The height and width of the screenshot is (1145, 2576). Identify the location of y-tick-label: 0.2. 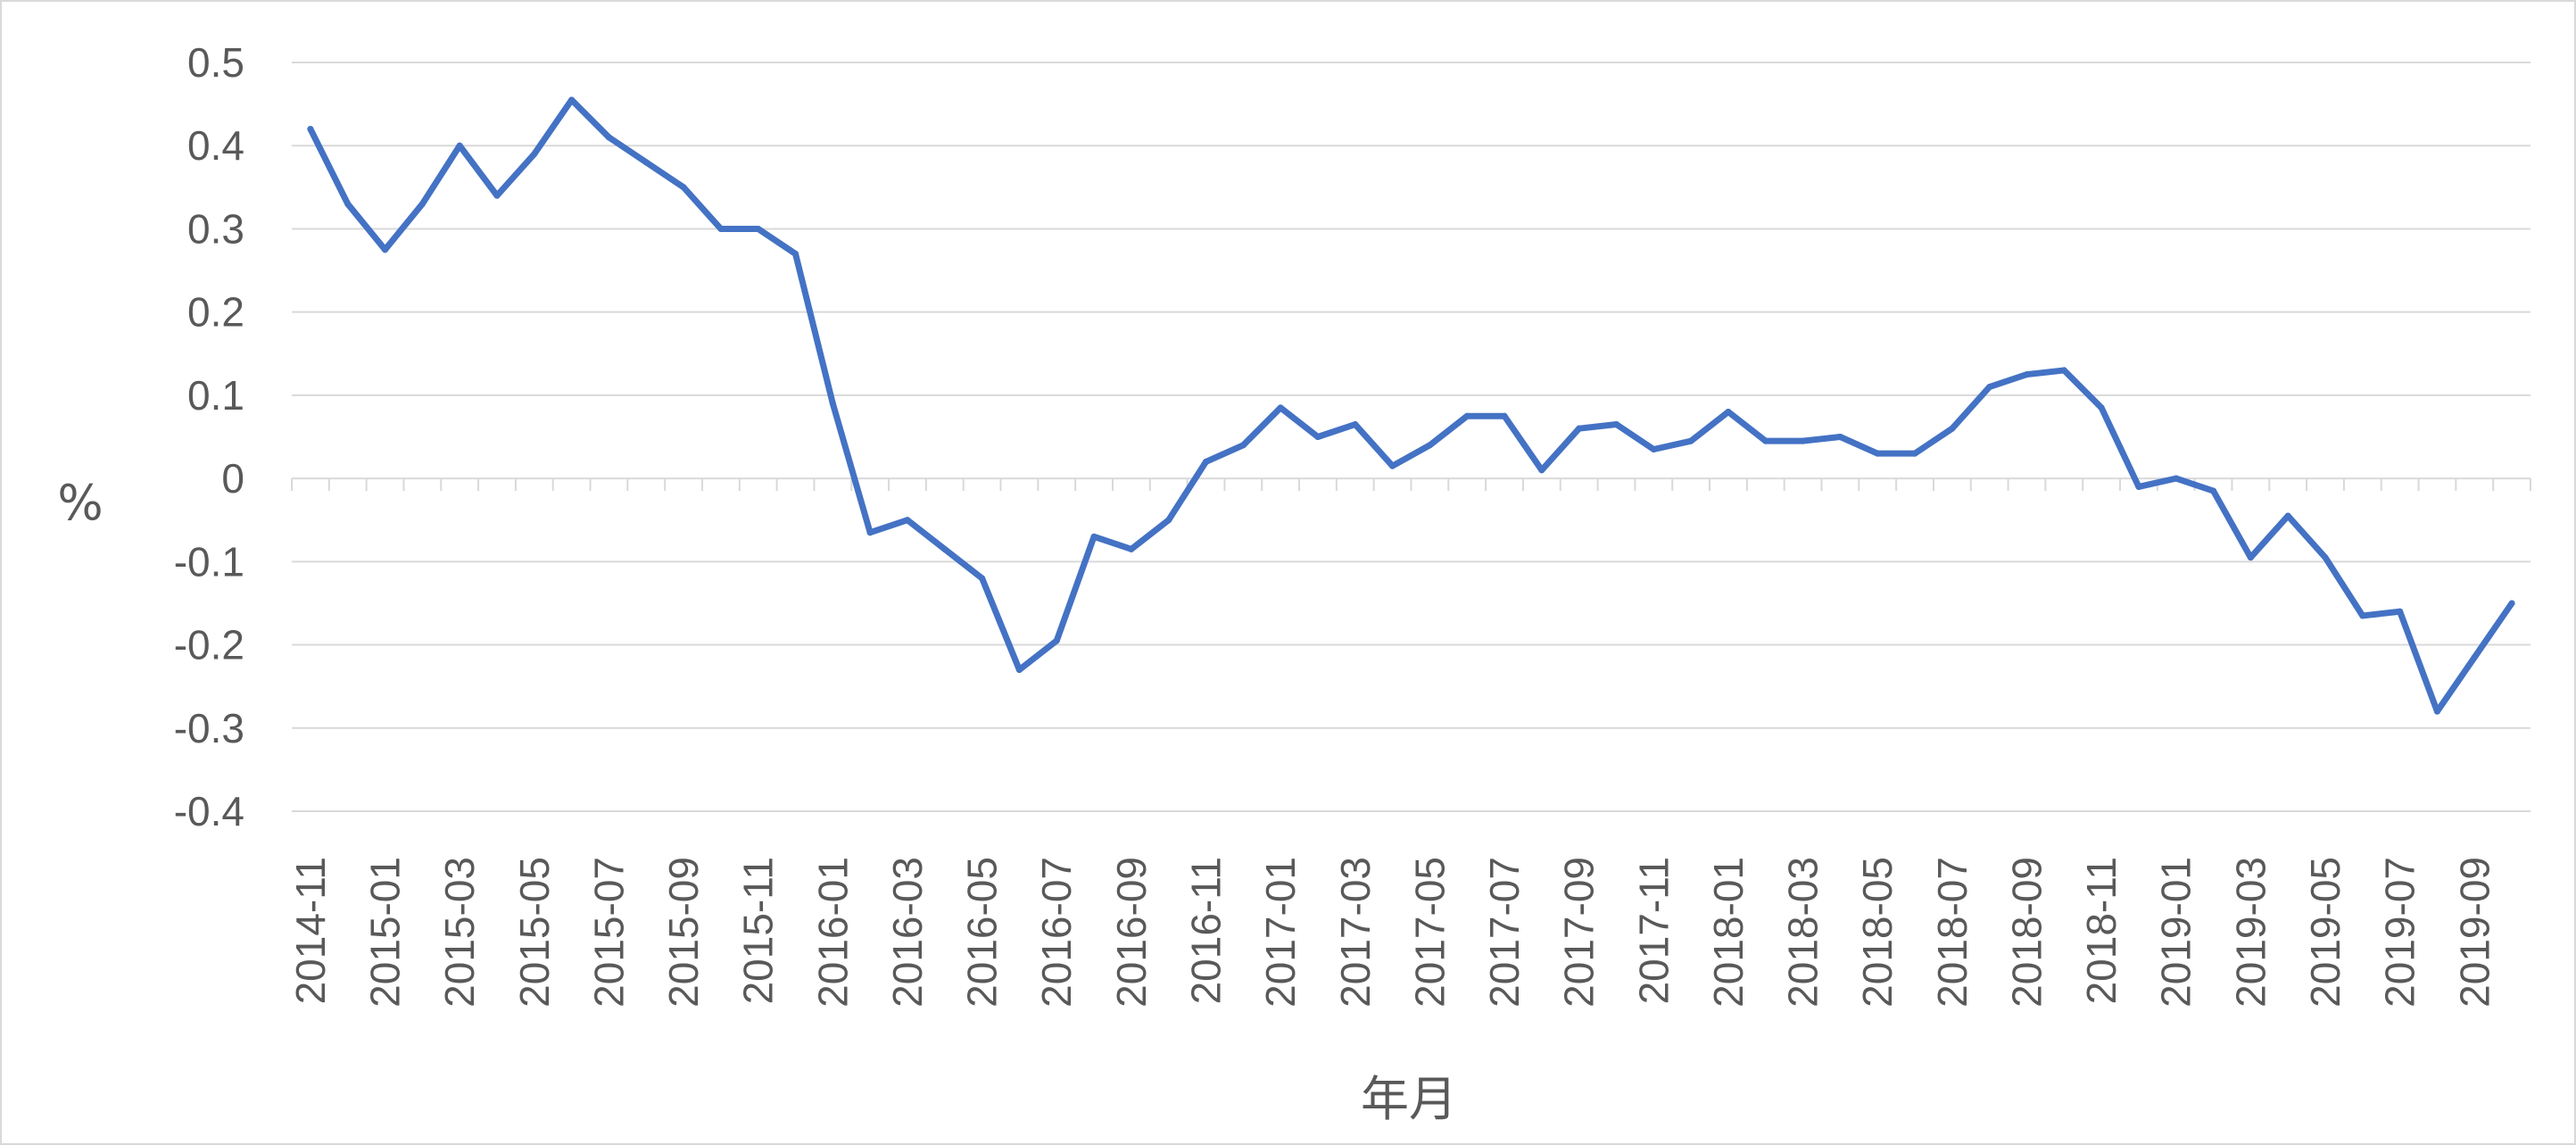
(215, 312).